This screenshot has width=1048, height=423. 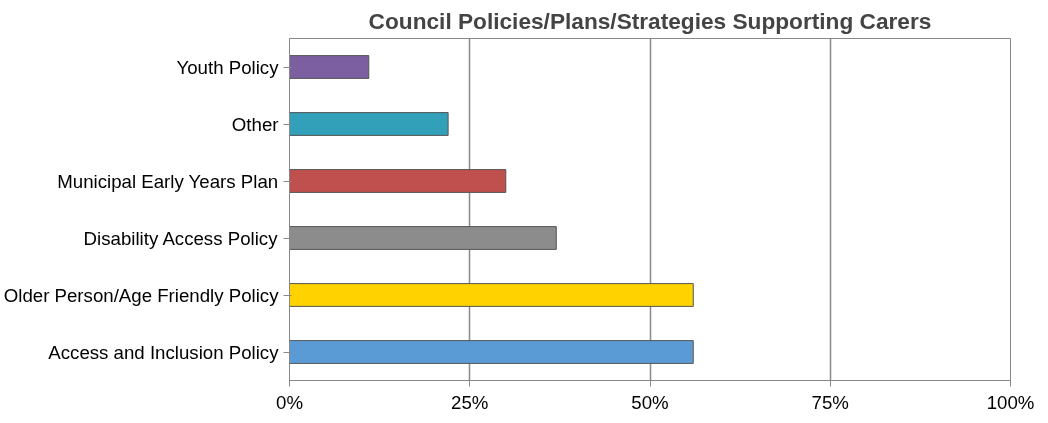 I want to click on x-tick-label: 75%, so click(x=830, y=402).